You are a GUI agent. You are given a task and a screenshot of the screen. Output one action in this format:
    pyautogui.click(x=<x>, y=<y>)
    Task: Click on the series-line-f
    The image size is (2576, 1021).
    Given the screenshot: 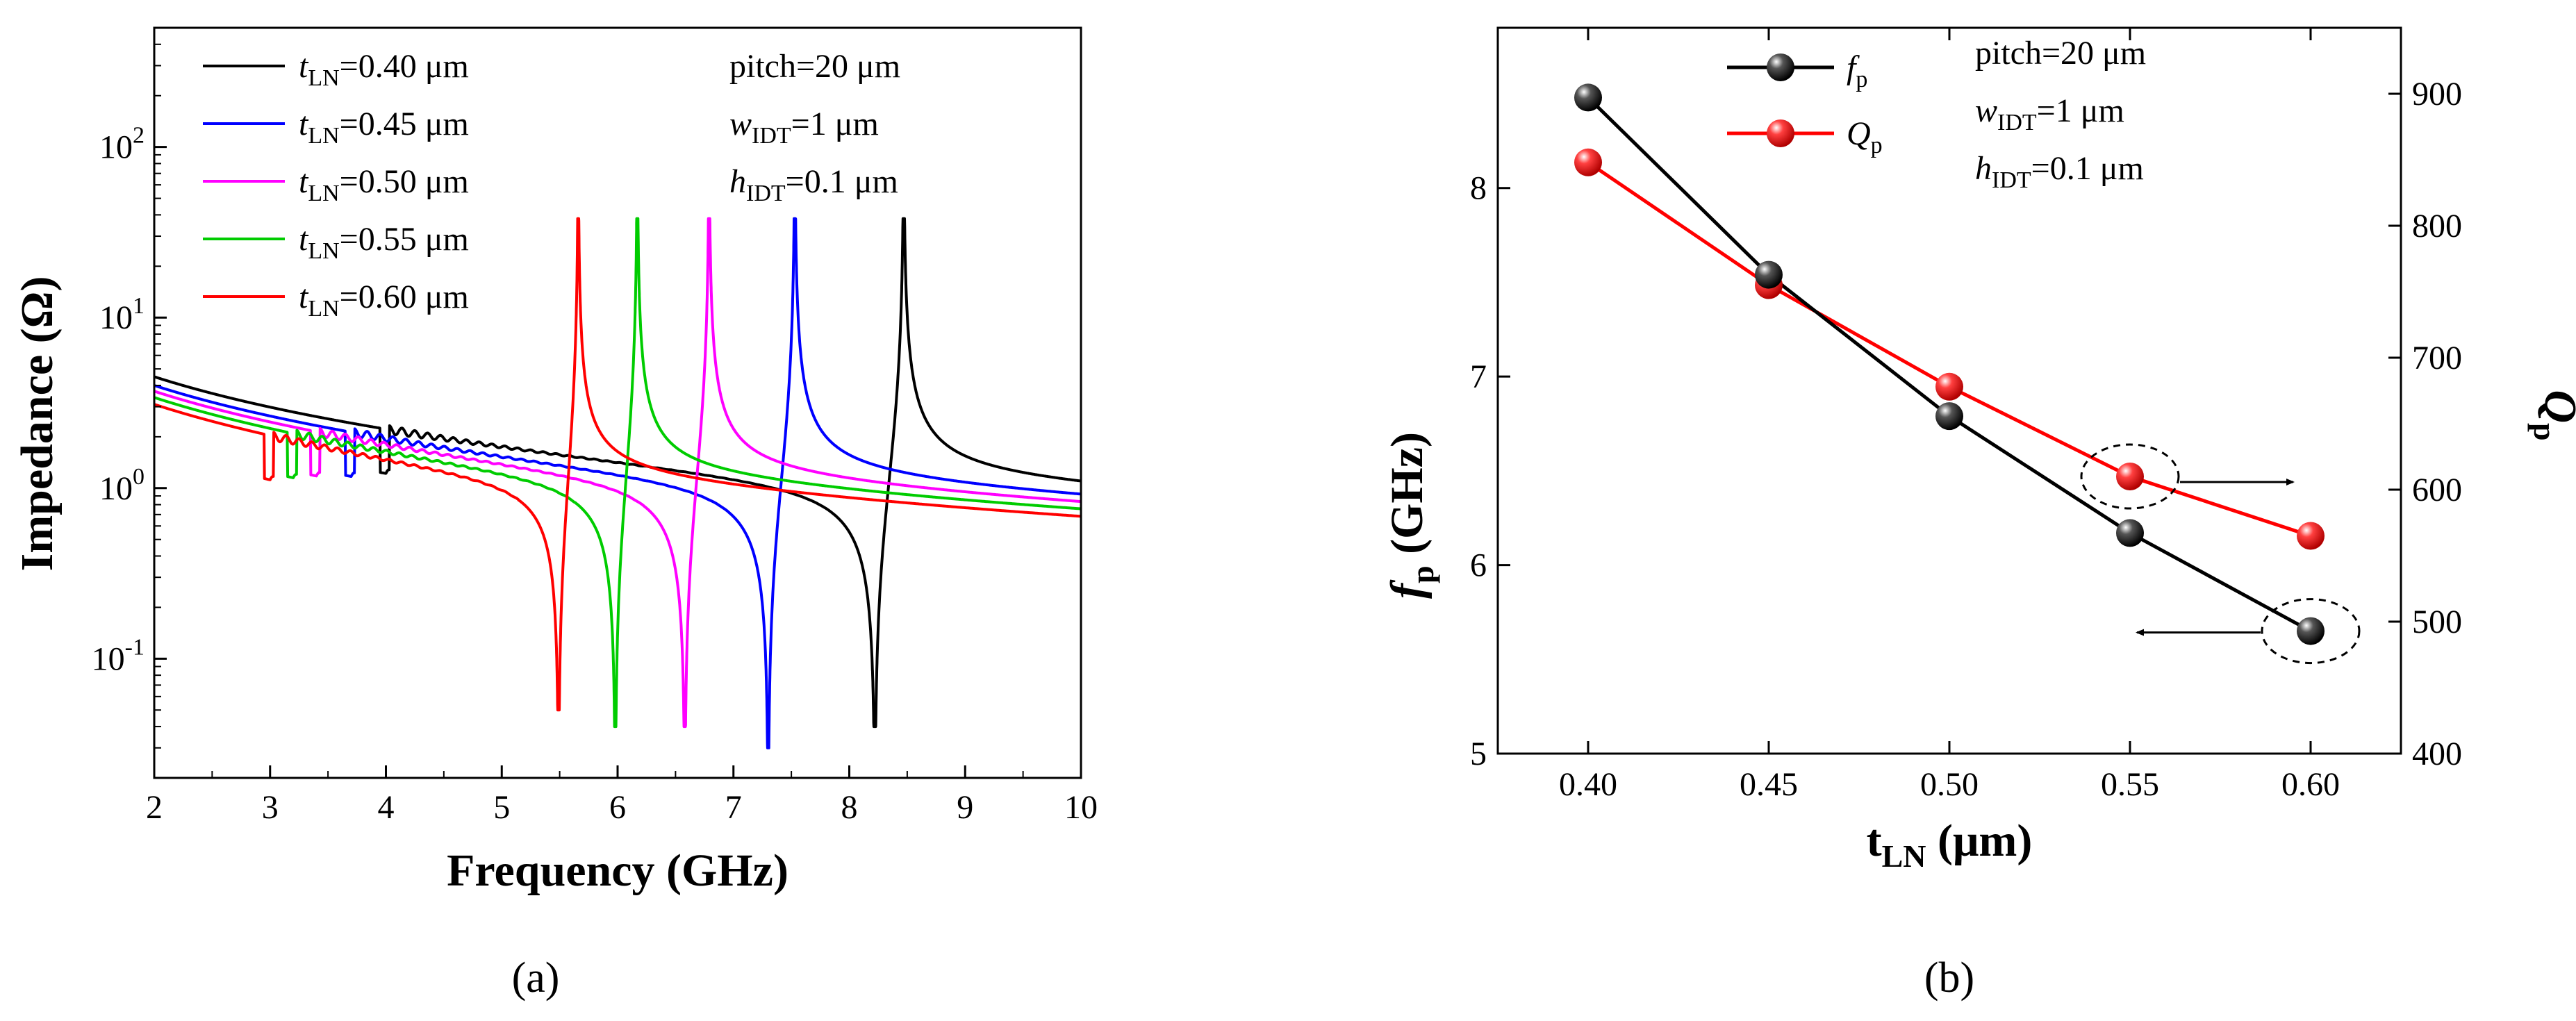 What is the action you would take?
    pyautogui.click(x=1950, y=364)
    